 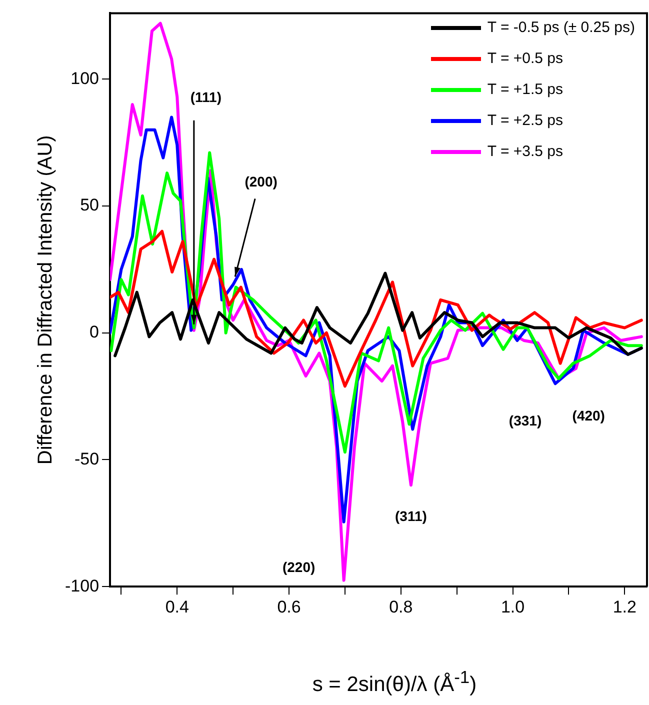 What do you see at coordinates (525, 420) in the screenshot?
I see `annotation: (331)` at bounding box center [525, 420].